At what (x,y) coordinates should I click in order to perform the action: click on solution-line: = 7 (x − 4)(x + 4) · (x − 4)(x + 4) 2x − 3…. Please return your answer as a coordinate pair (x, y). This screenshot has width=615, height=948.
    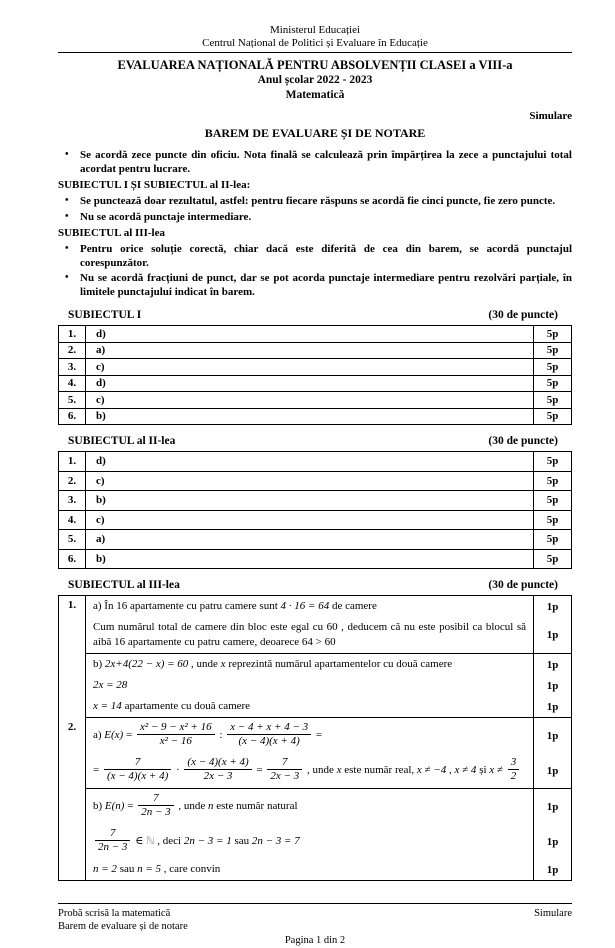
    Looking at the image, I should click on (309, 771).